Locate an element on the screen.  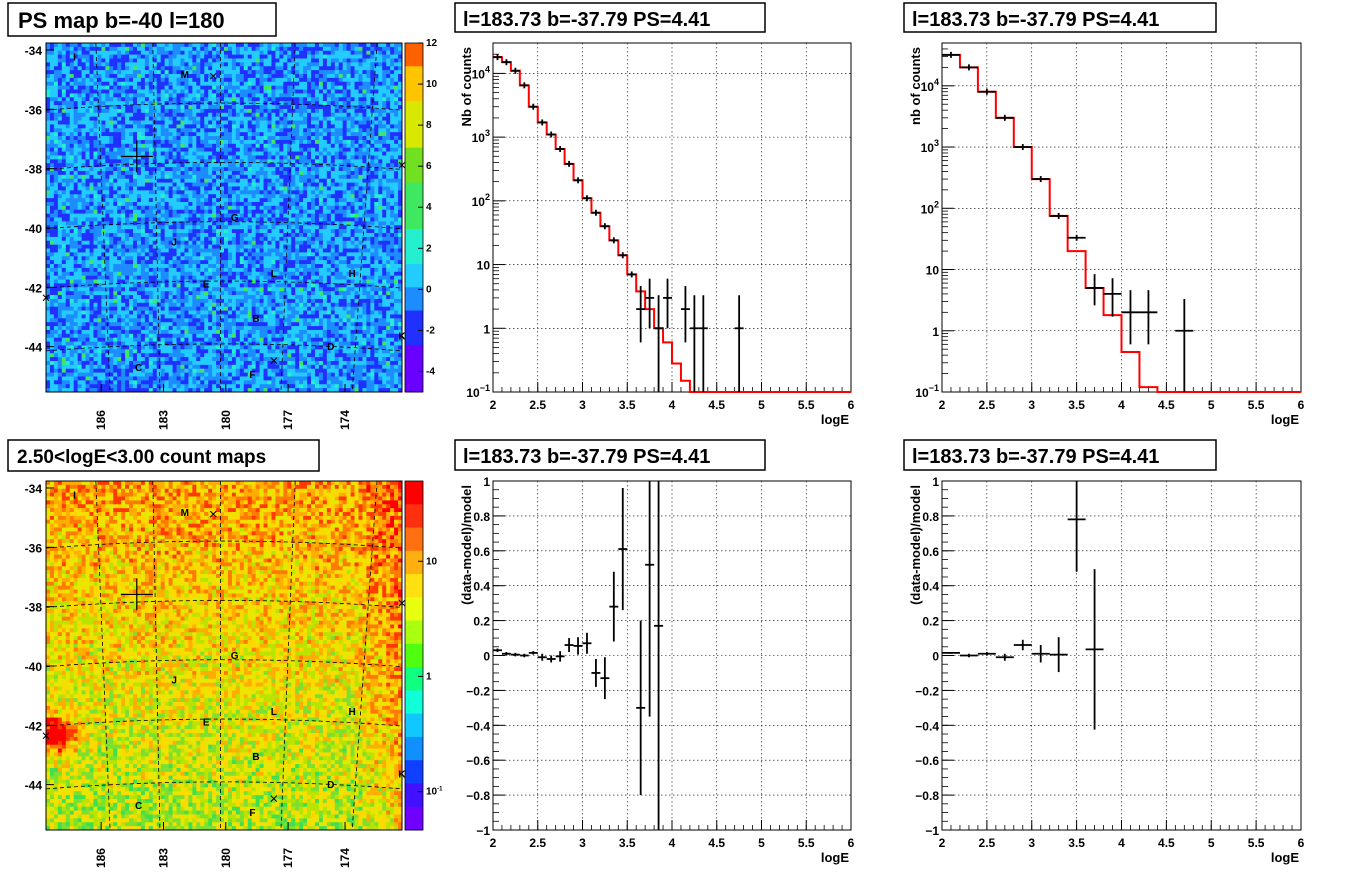
y-tick-label: -34 is located at coordinates (34, 489).